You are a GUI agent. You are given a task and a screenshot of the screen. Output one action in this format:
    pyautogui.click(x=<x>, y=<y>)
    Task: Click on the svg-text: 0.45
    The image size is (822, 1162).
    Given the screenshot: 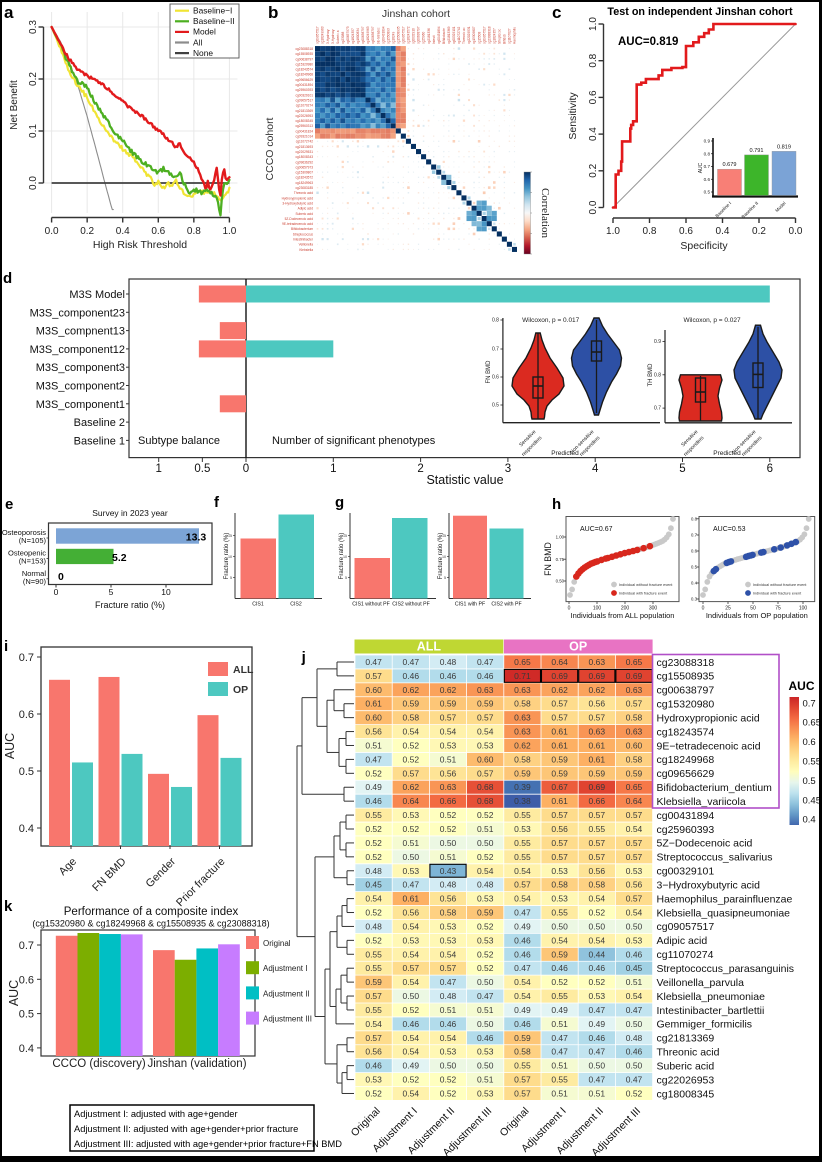 What is the action you would take?
    pyautogui.click(x=634, y=968)
    